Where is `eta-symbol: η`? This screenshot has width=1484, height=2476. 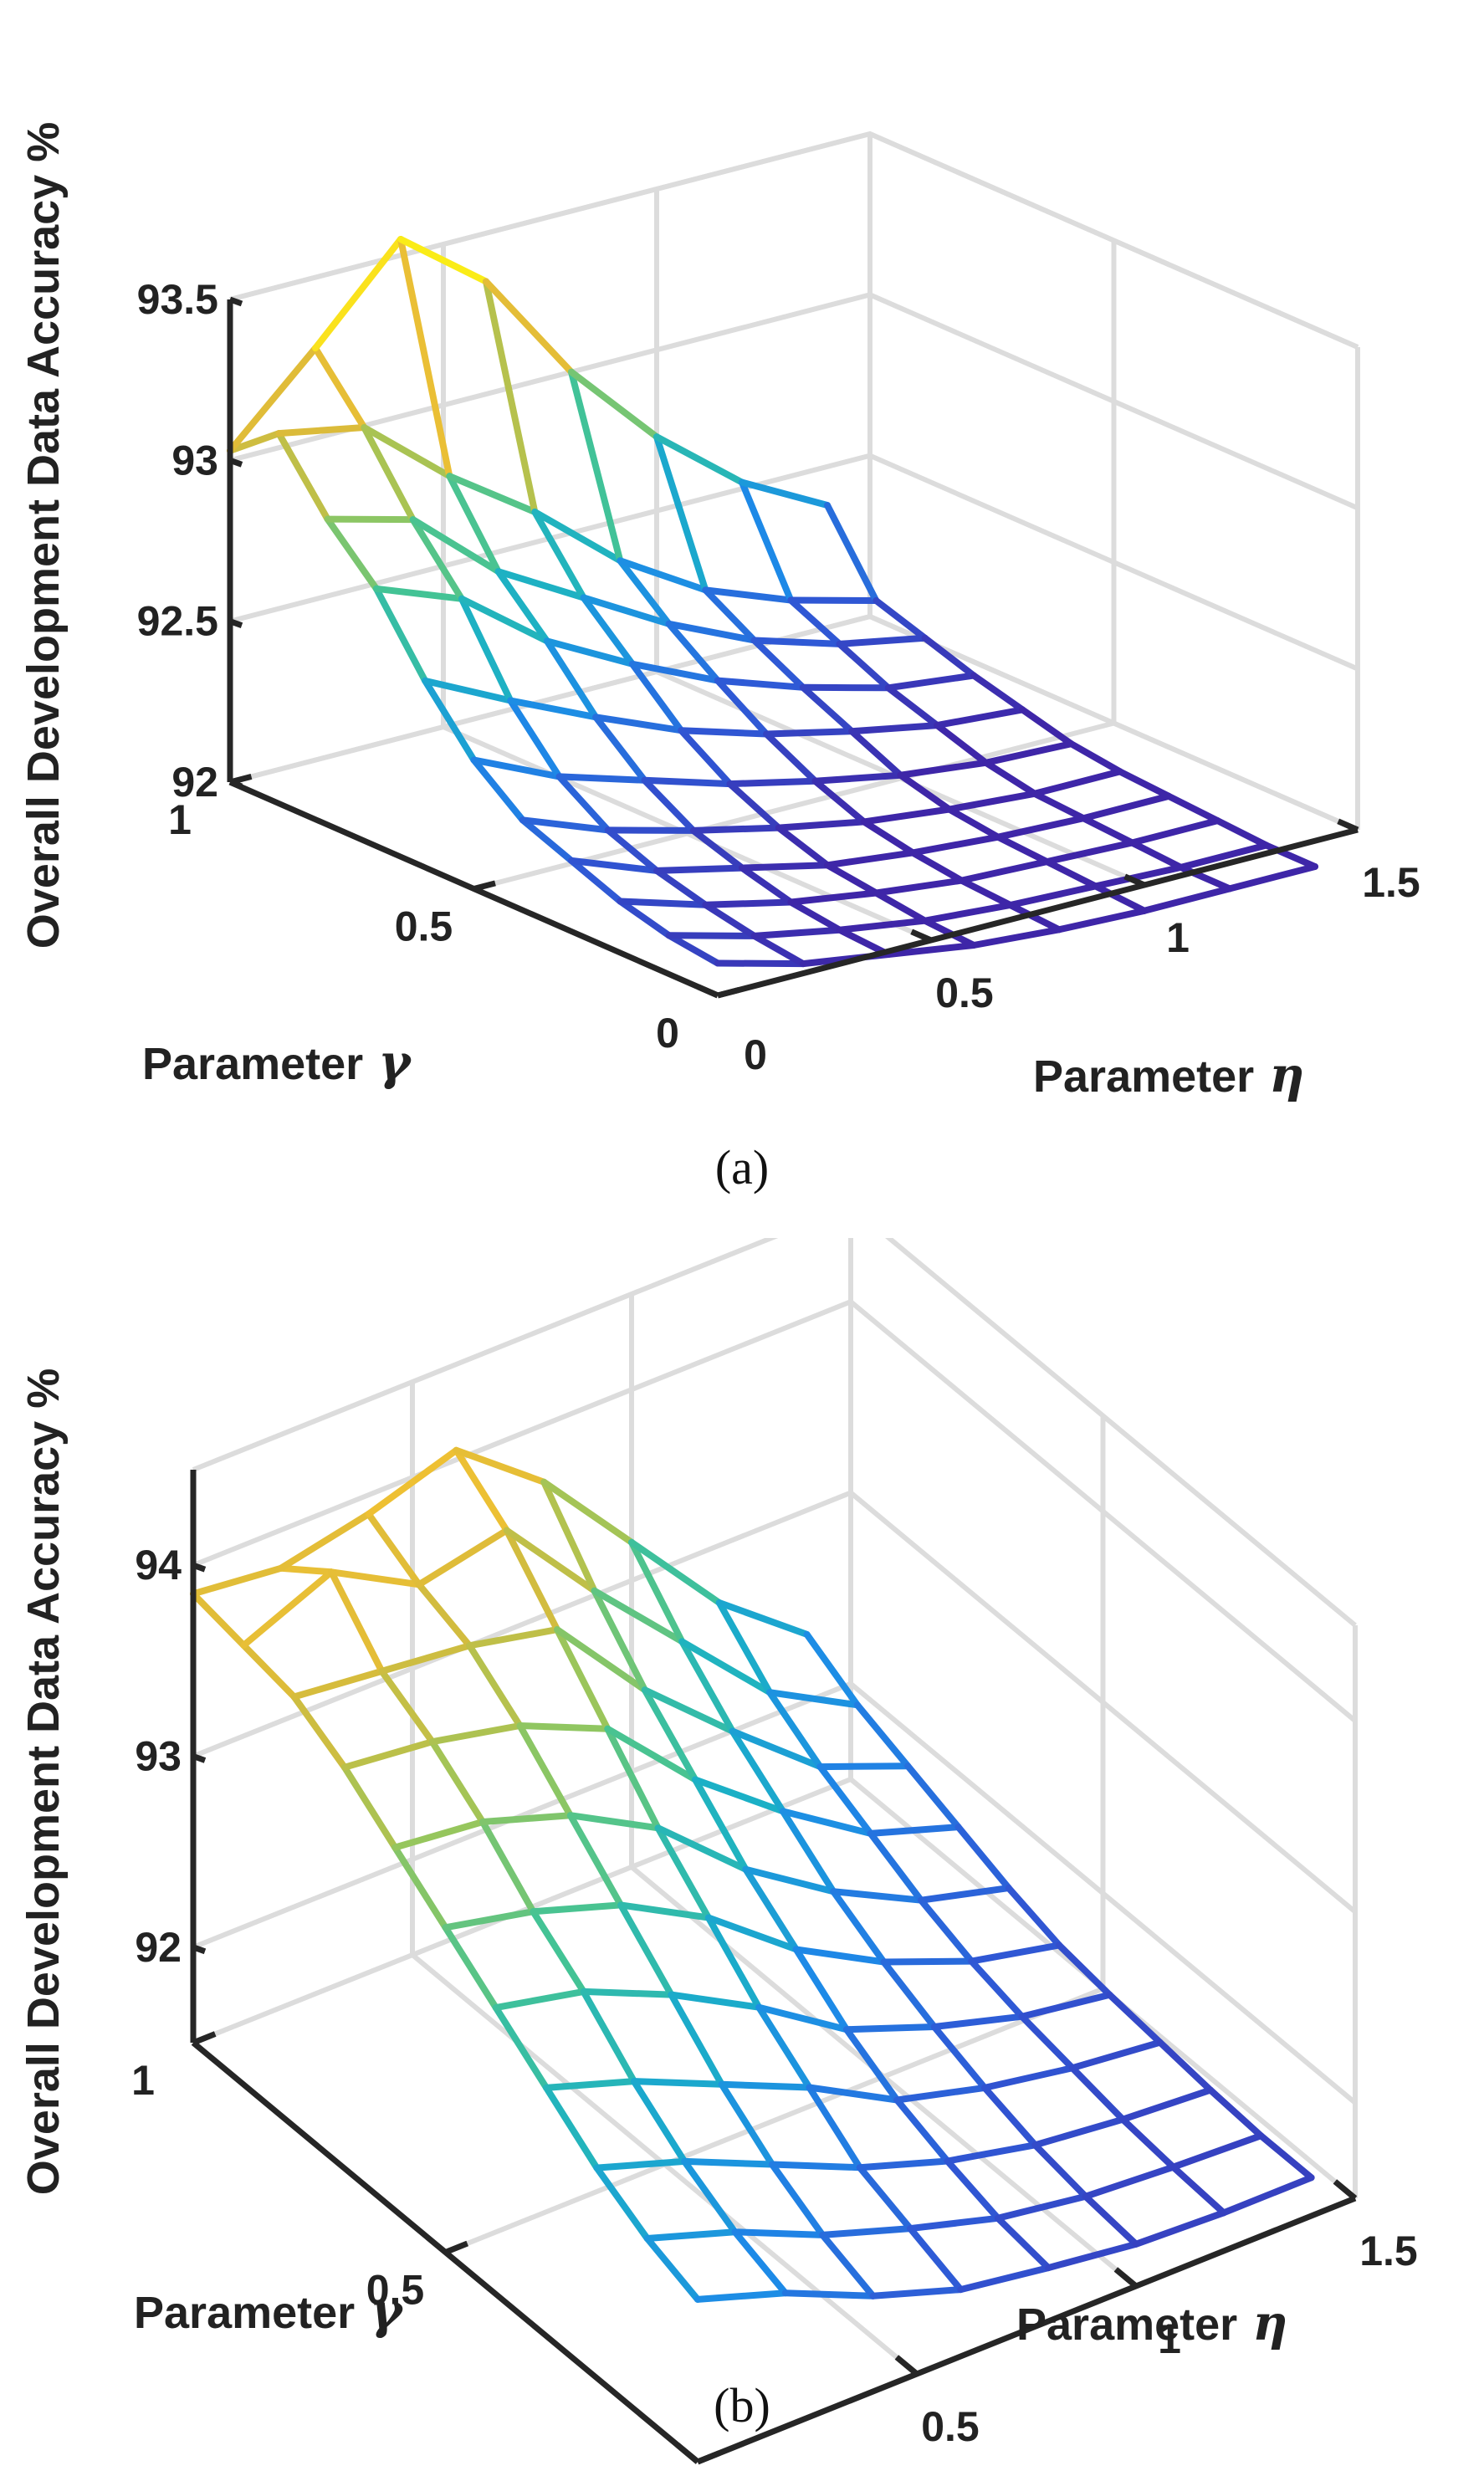 eta-symbol: η is located at coordinates (1269, 2322).